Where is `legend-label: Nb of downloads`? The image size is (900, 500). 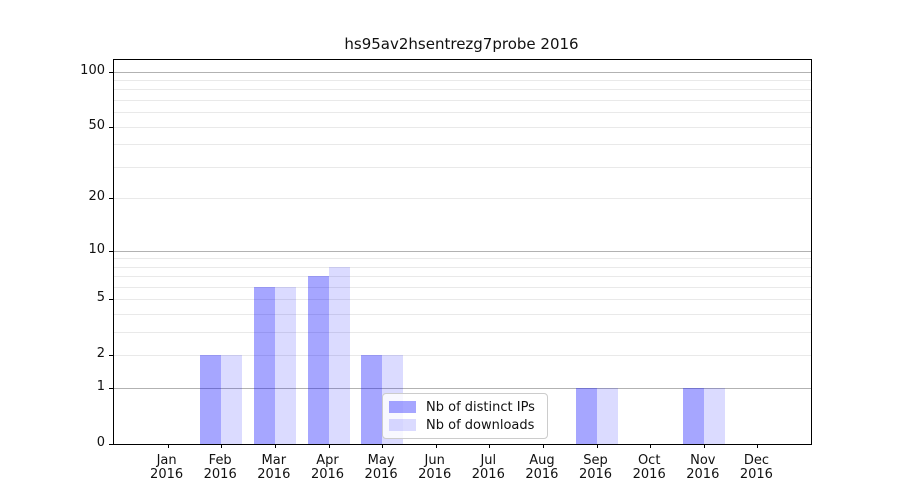 legend-label: Nb of downloads is located at coordinates (480, 425).